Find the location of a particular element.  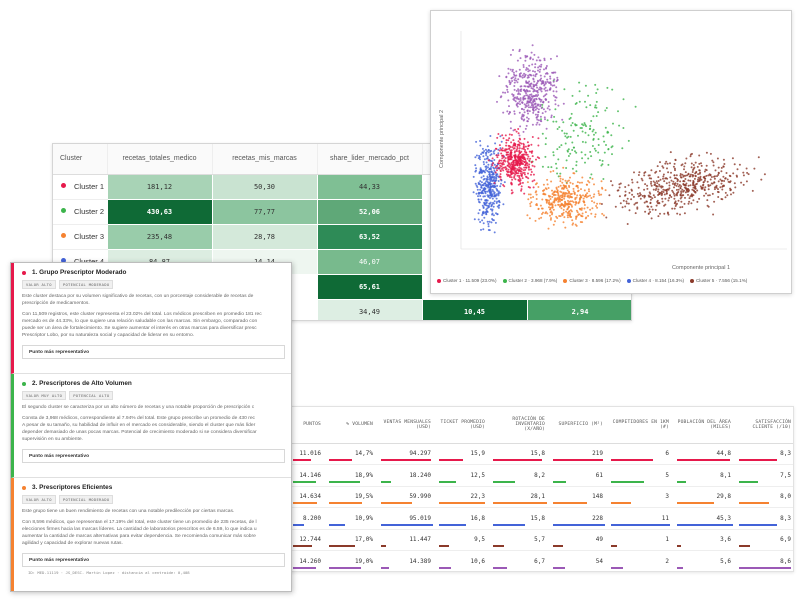

metrics-header: VENTAS MENSUALES (USD) is located at coordinates (406, 425).